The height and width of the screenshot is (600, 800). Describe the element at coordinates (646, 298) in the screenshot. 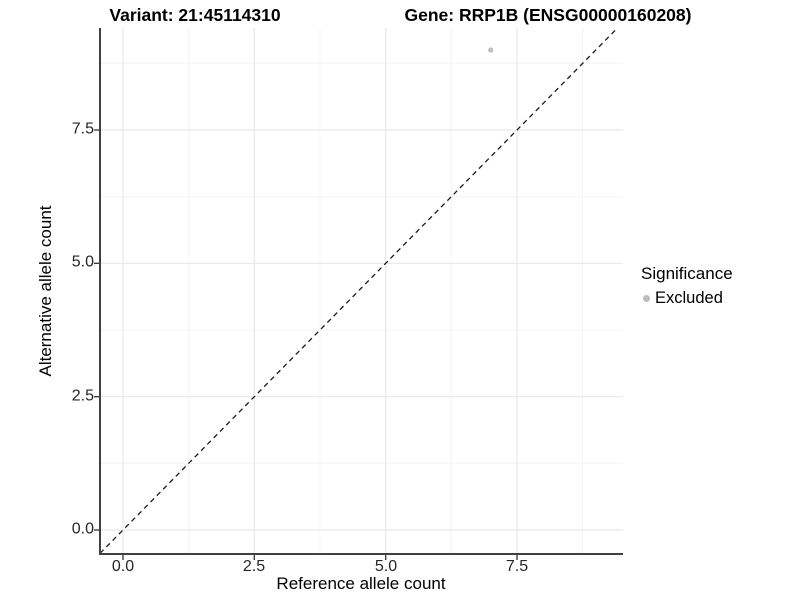

I see `excluded-point-swatch-icon` at that location.